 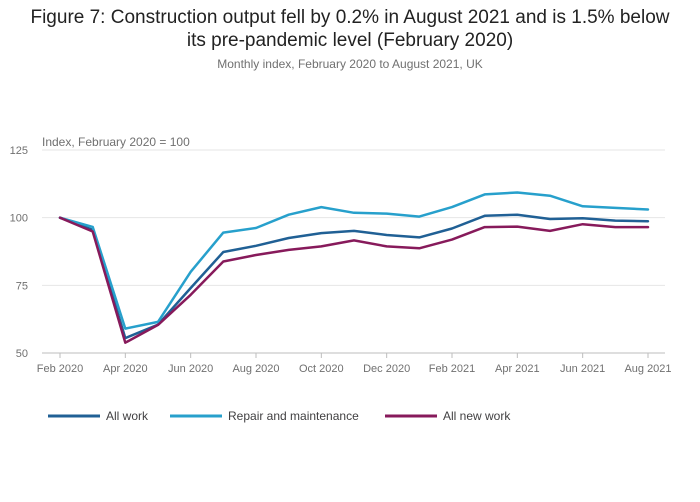 What do you see at coordinates (477, 416) in the screenshot?
I see `legend-label-2: All new work` at bounding box center [477, 416].